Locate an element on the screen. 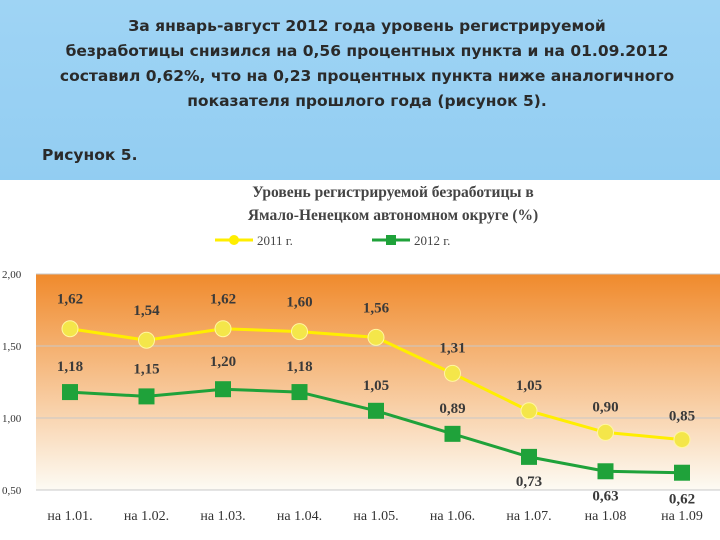 Image resolution: width=720 pixels, height=540 pixels. y-tick-label: 2,00 is located at coordinates (12, 275).